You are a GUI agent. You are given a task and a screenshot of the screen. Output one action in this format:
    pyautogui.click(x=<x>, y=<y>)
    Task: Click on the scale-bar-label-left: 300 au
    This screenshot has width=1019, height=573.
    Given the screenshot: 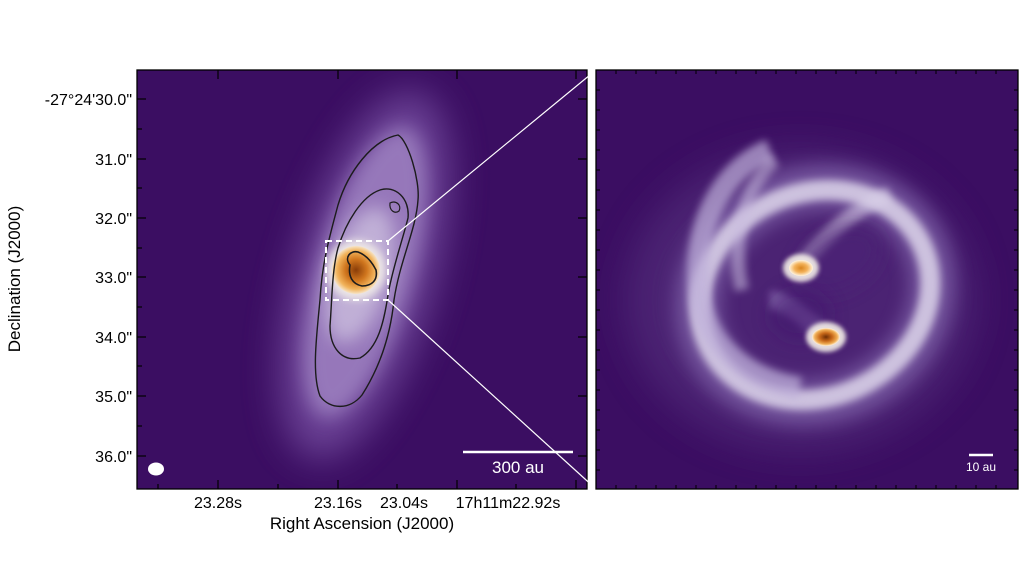 What is the action you would take?
    pyautogui.click(x=518, y=467)
    